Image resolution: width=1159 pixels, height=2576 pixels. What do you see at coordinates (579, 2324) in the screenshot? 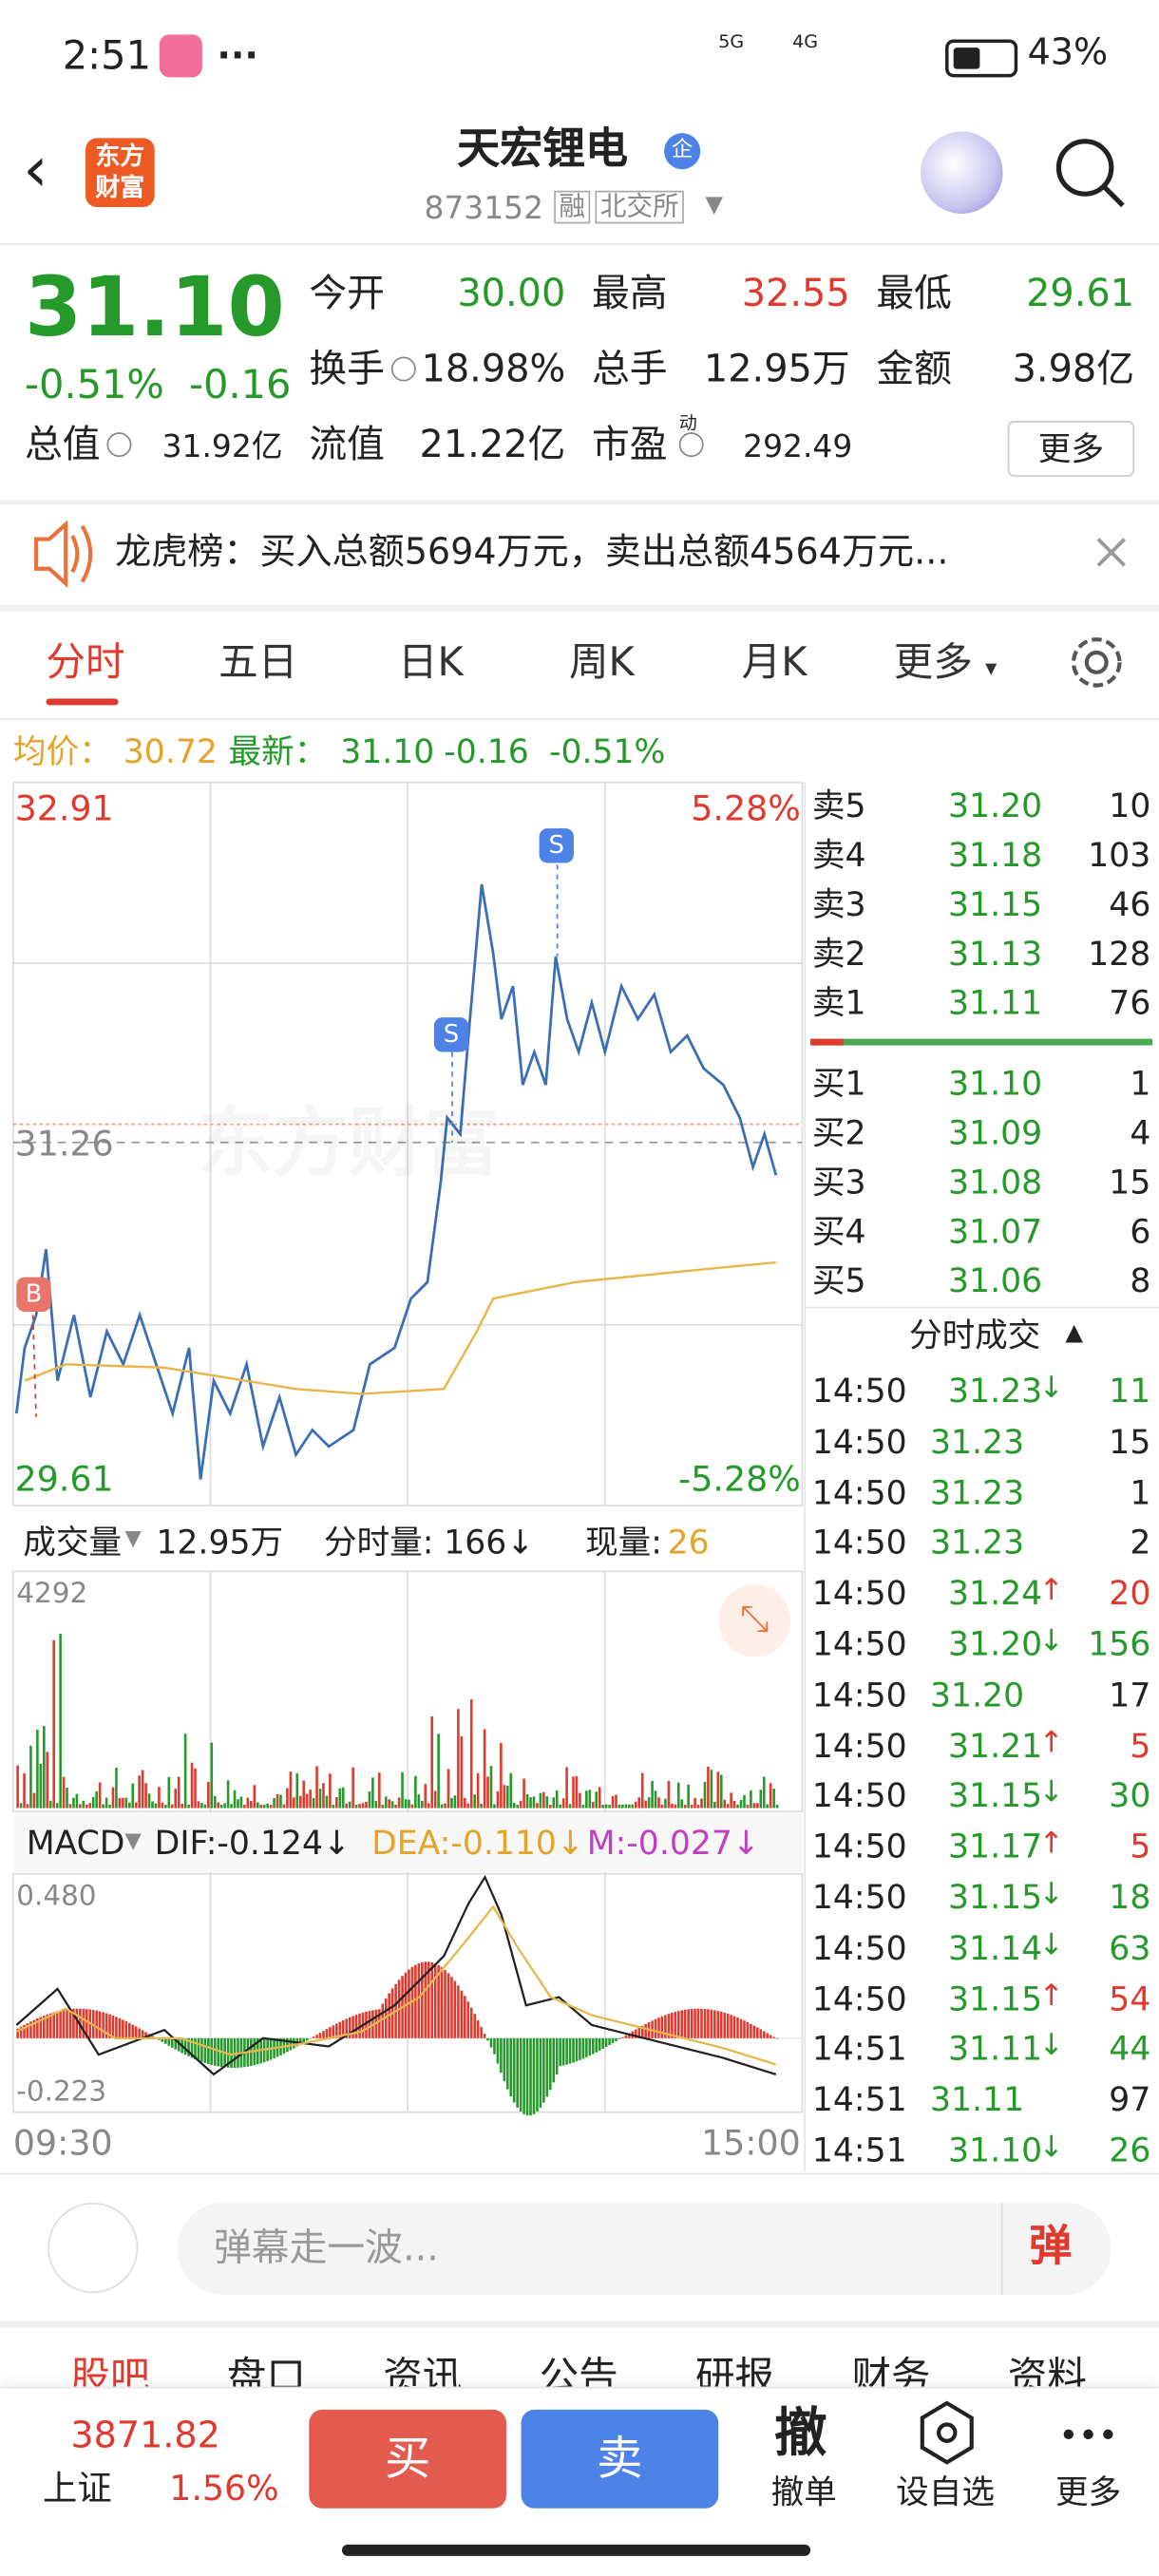
I see `divider` at bounding box center [579, 2324].